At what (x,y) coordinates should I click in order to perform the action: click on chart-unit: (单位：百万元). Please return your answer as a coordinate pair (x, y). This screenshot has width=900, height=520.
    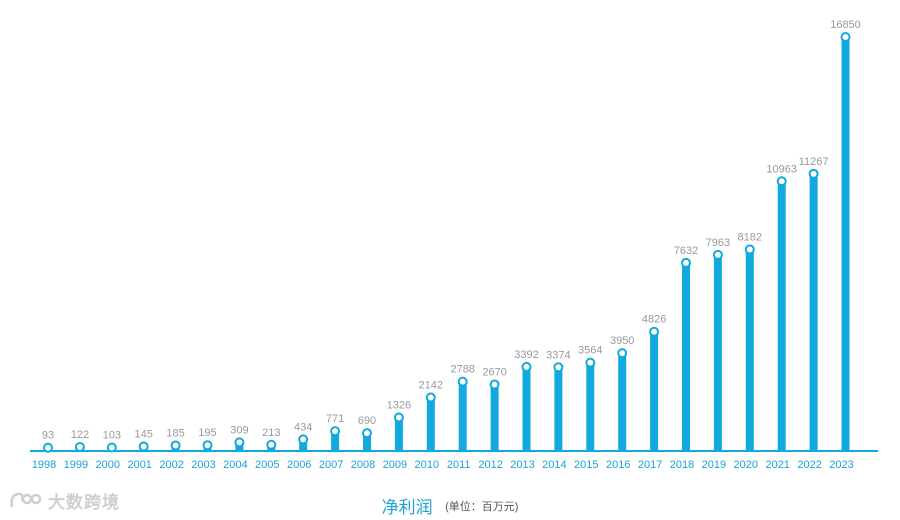
    Looking at the image, I should click on (482, 506).